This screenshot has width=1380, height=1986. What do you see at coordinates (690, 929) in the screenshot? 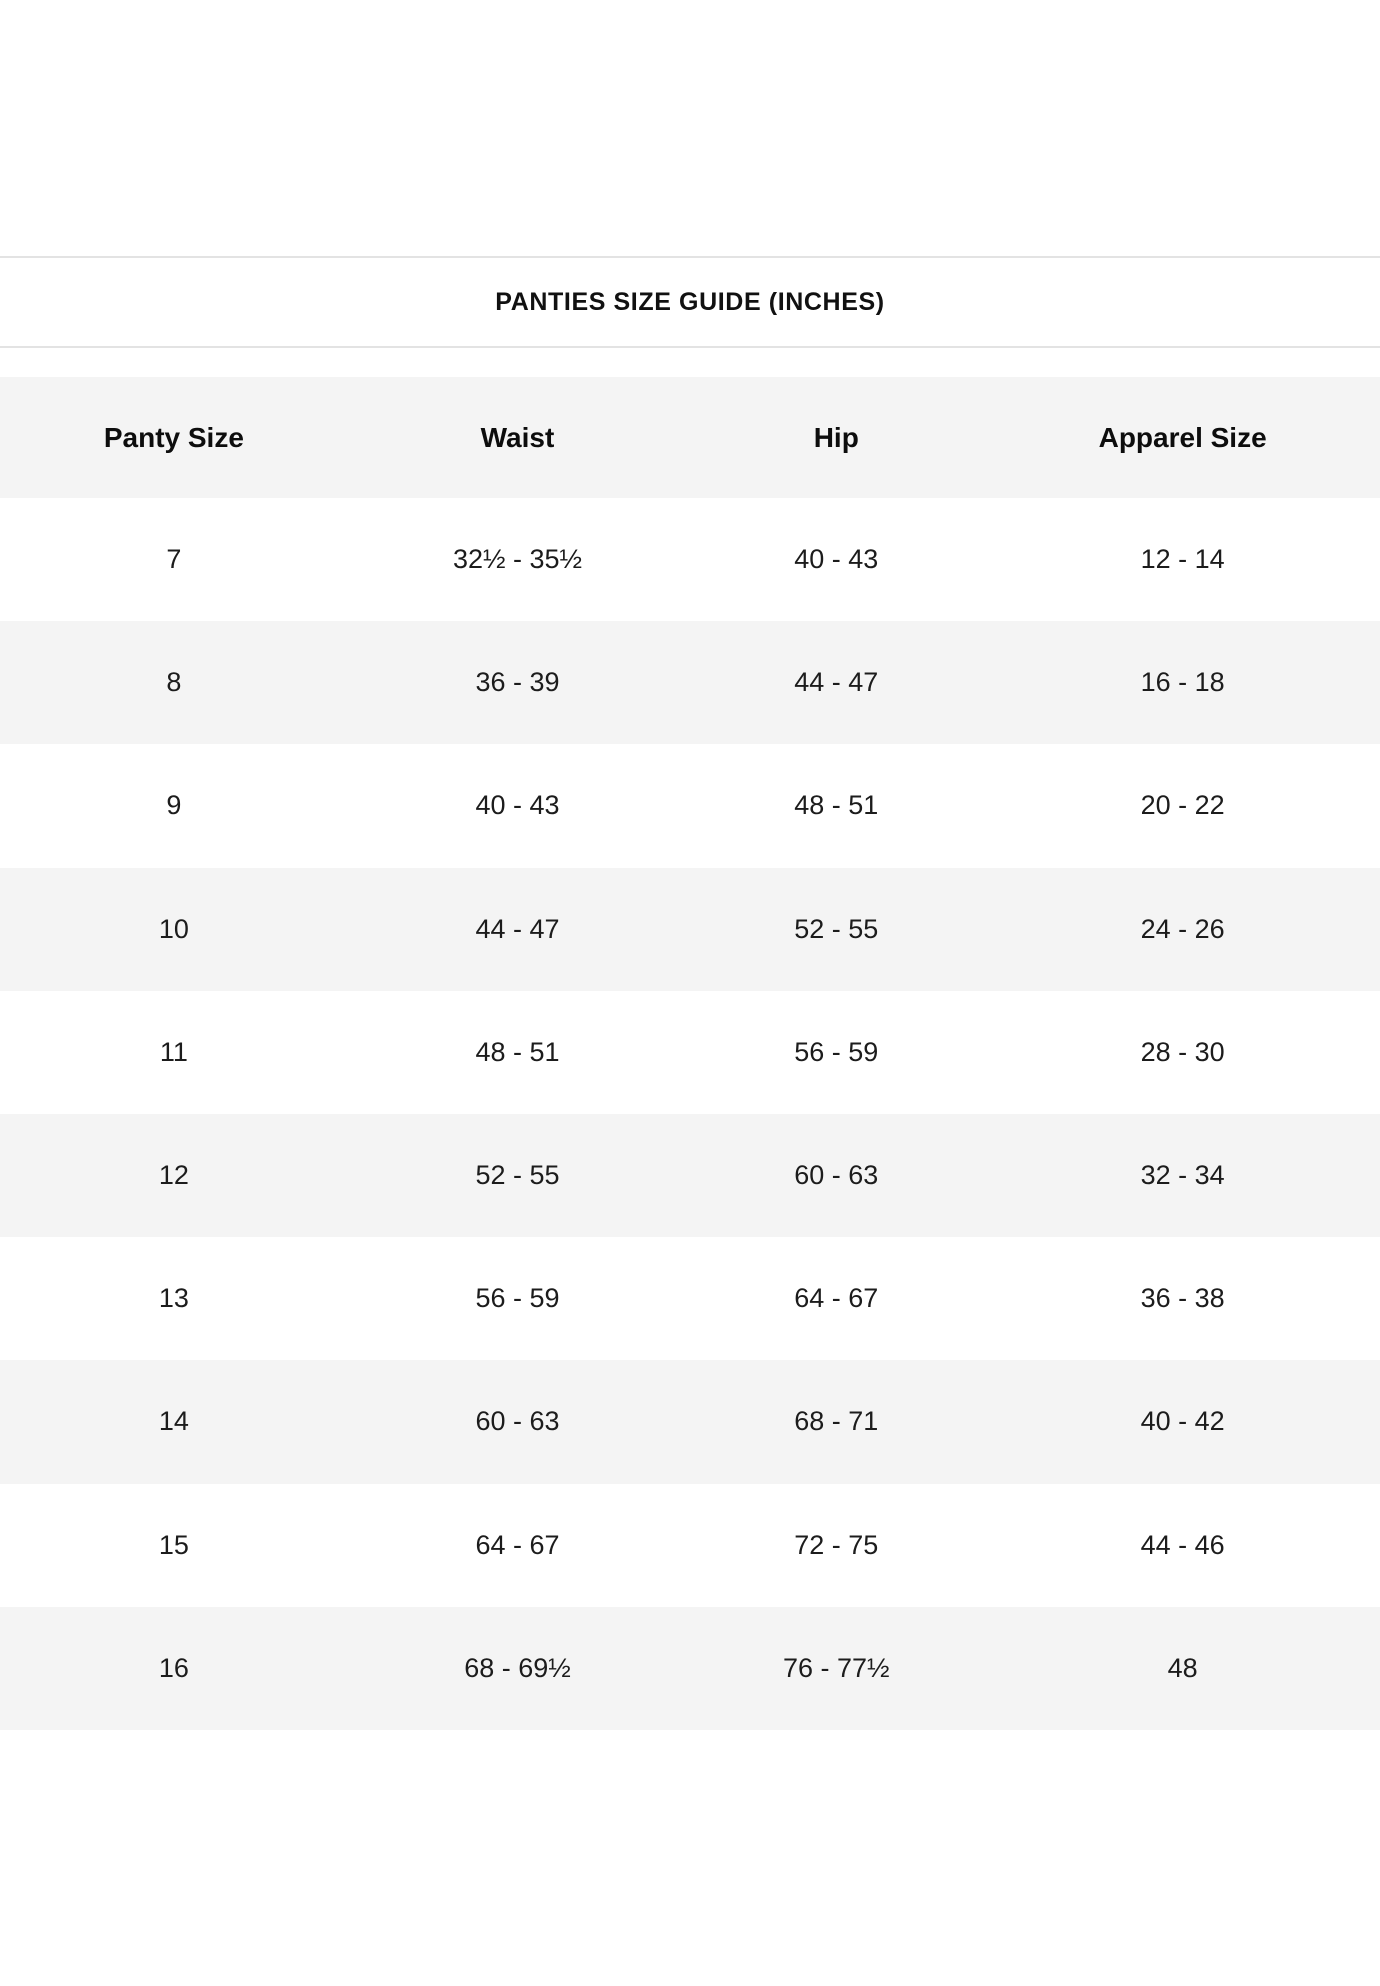
I see `table-row: 10 44 - 47 52 - 55 24 - 26` at bounding box center [690, 929].